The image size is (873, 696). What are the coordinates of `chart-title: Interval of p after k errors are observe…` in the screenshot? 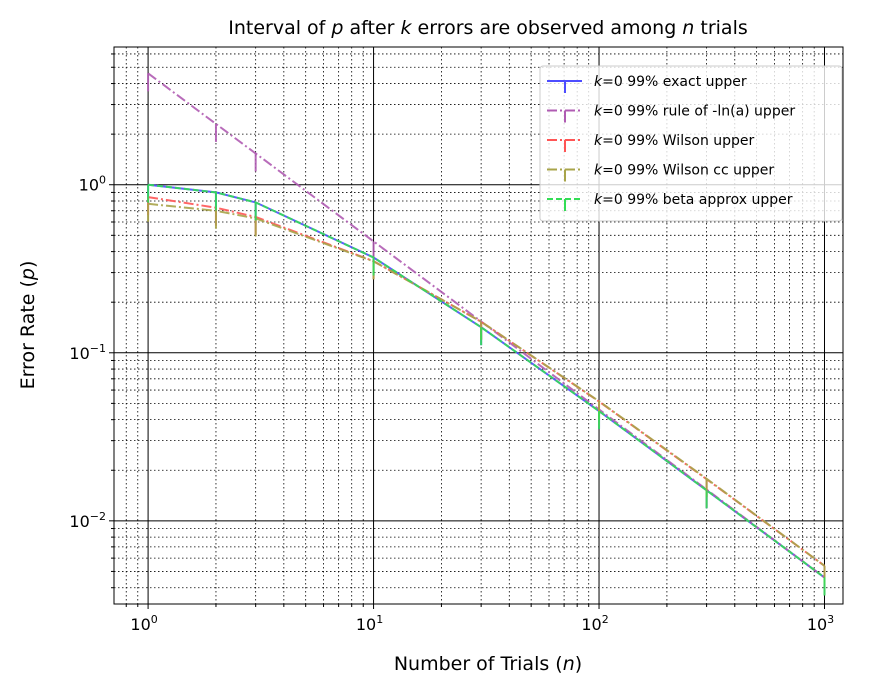 It's located at (488, 28).